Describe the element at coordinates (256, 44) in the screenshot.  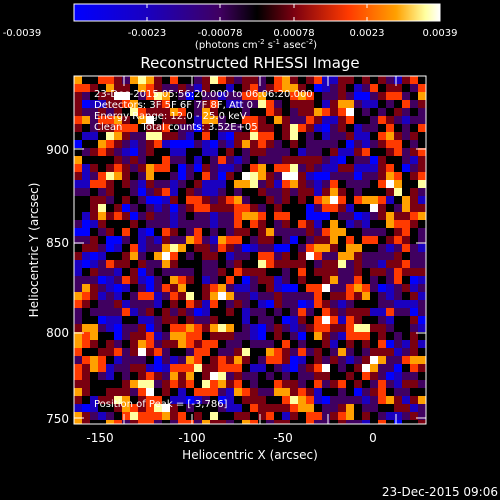
I see `colorbar-units-label: (photons cm-2 s-1 asec-2)` at that location.